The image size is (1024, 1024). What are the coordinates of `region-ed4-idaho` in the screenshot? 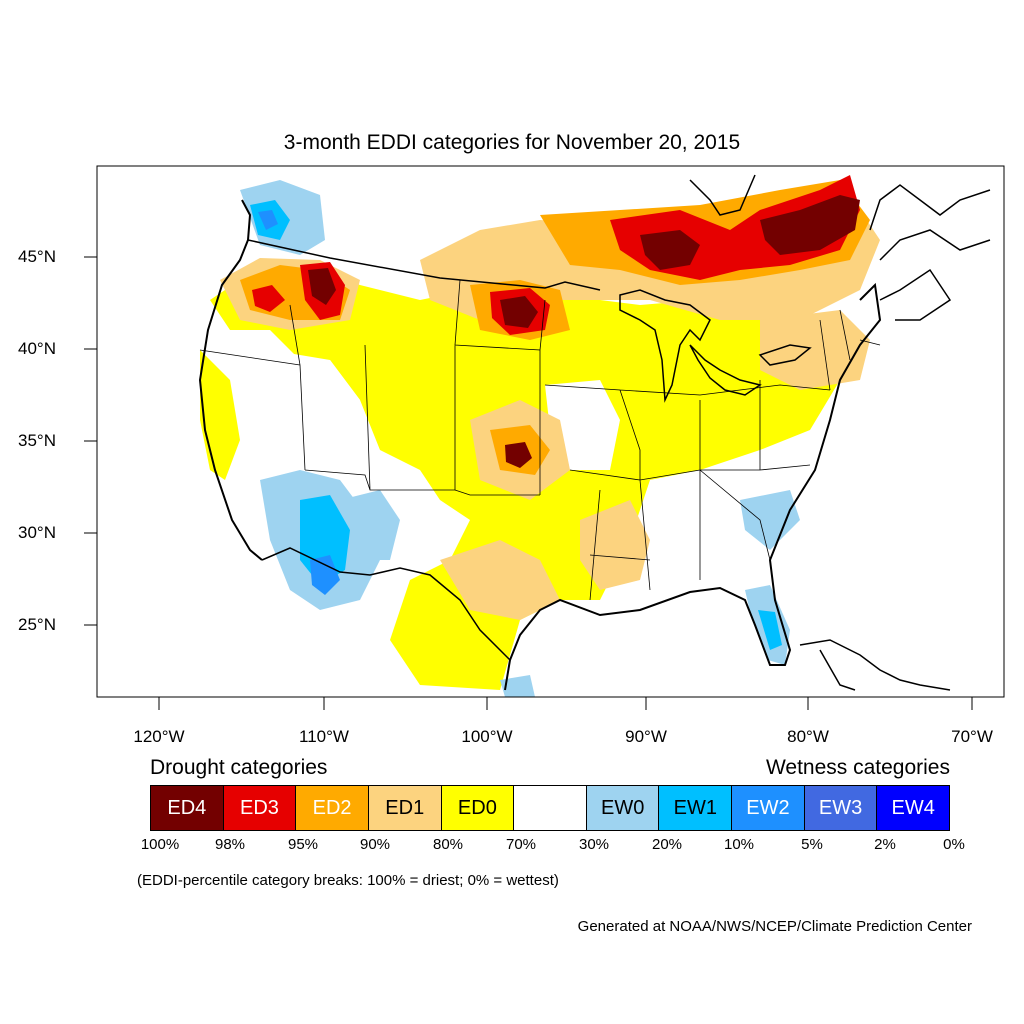 It's located at (322, 286).